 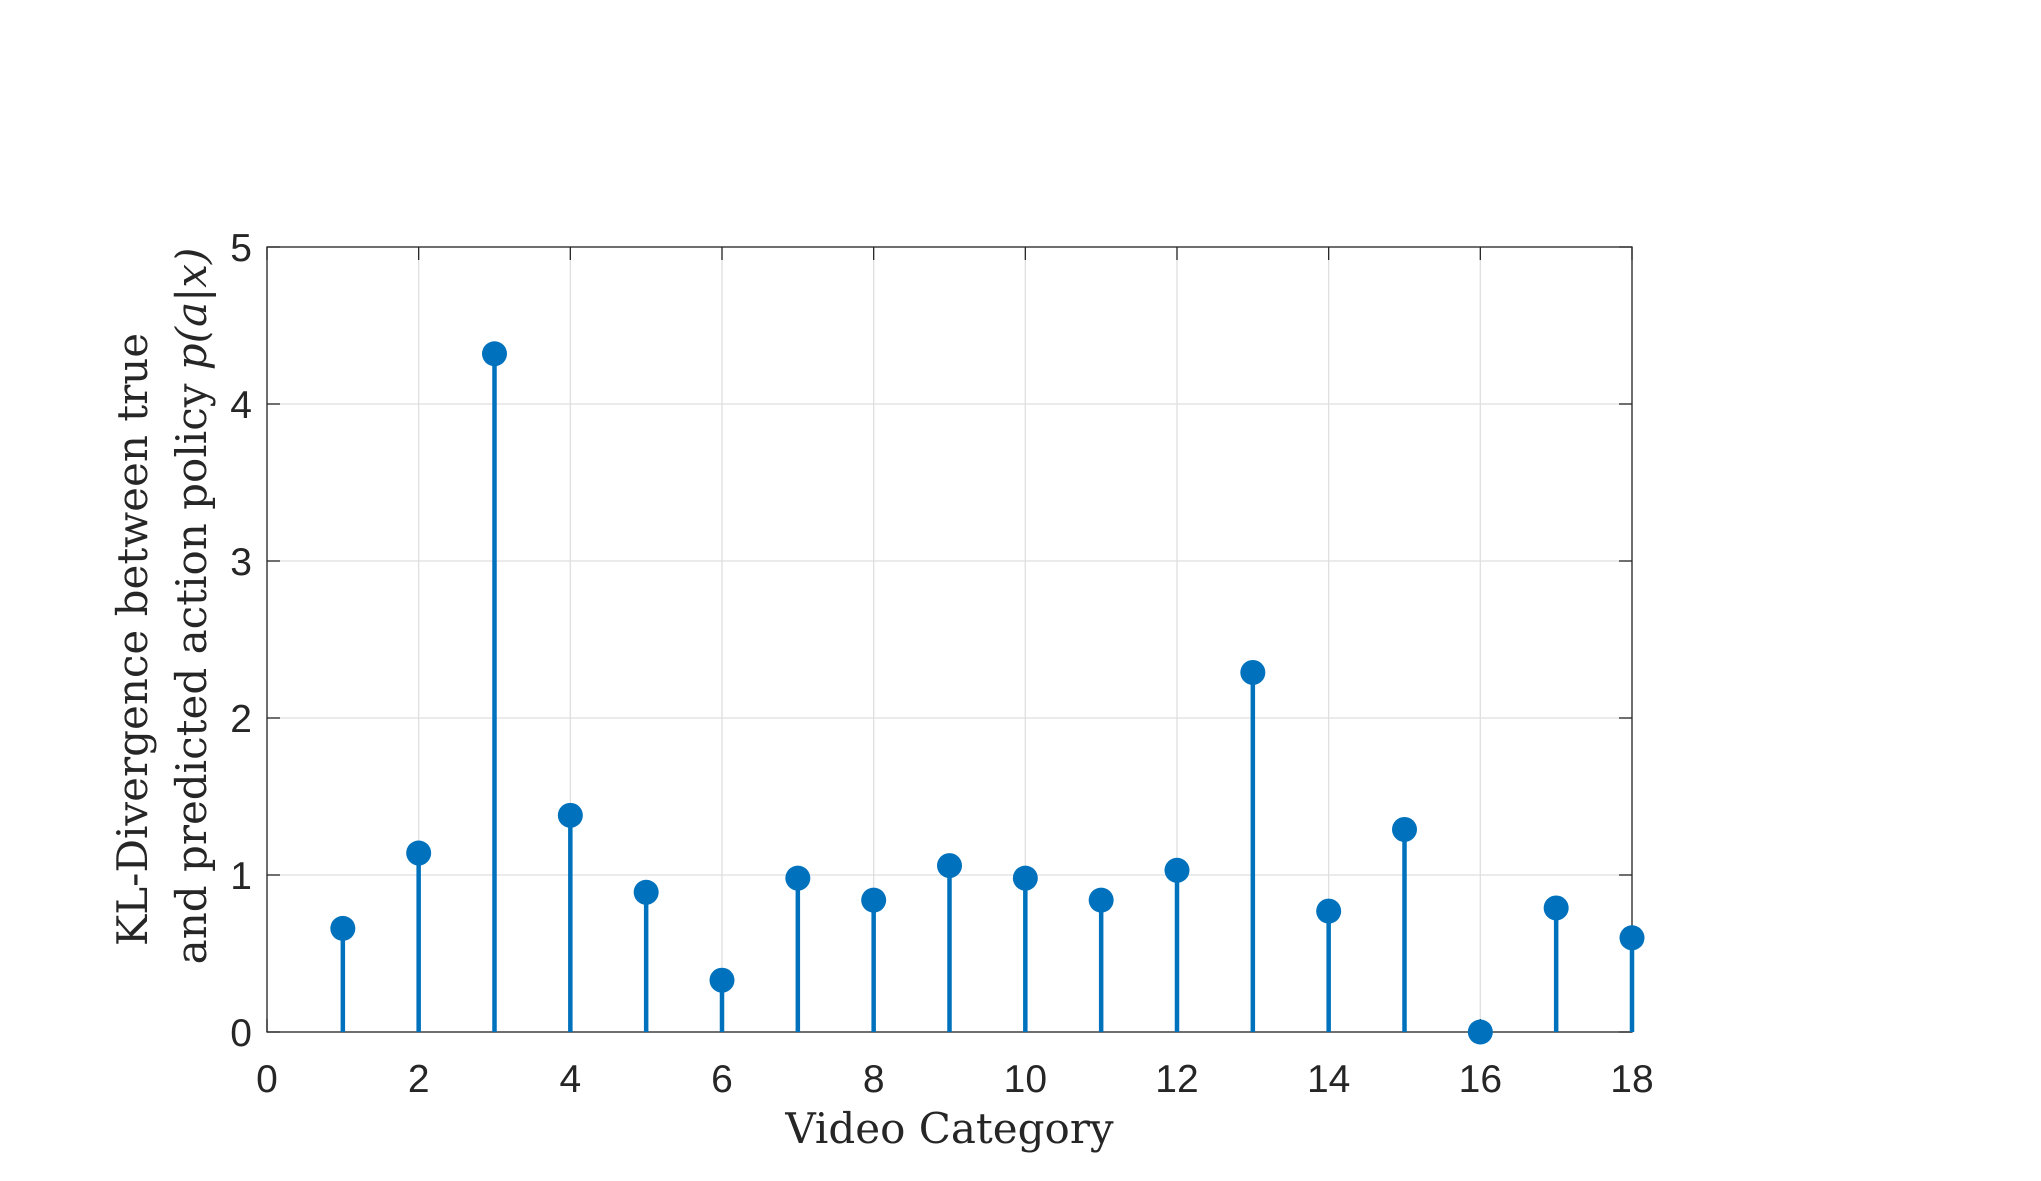 What do you see at coordinates (949, 1128) in the screenshot?
I see `x-axis-title: Video Category` at bounding box center [949, 1128].